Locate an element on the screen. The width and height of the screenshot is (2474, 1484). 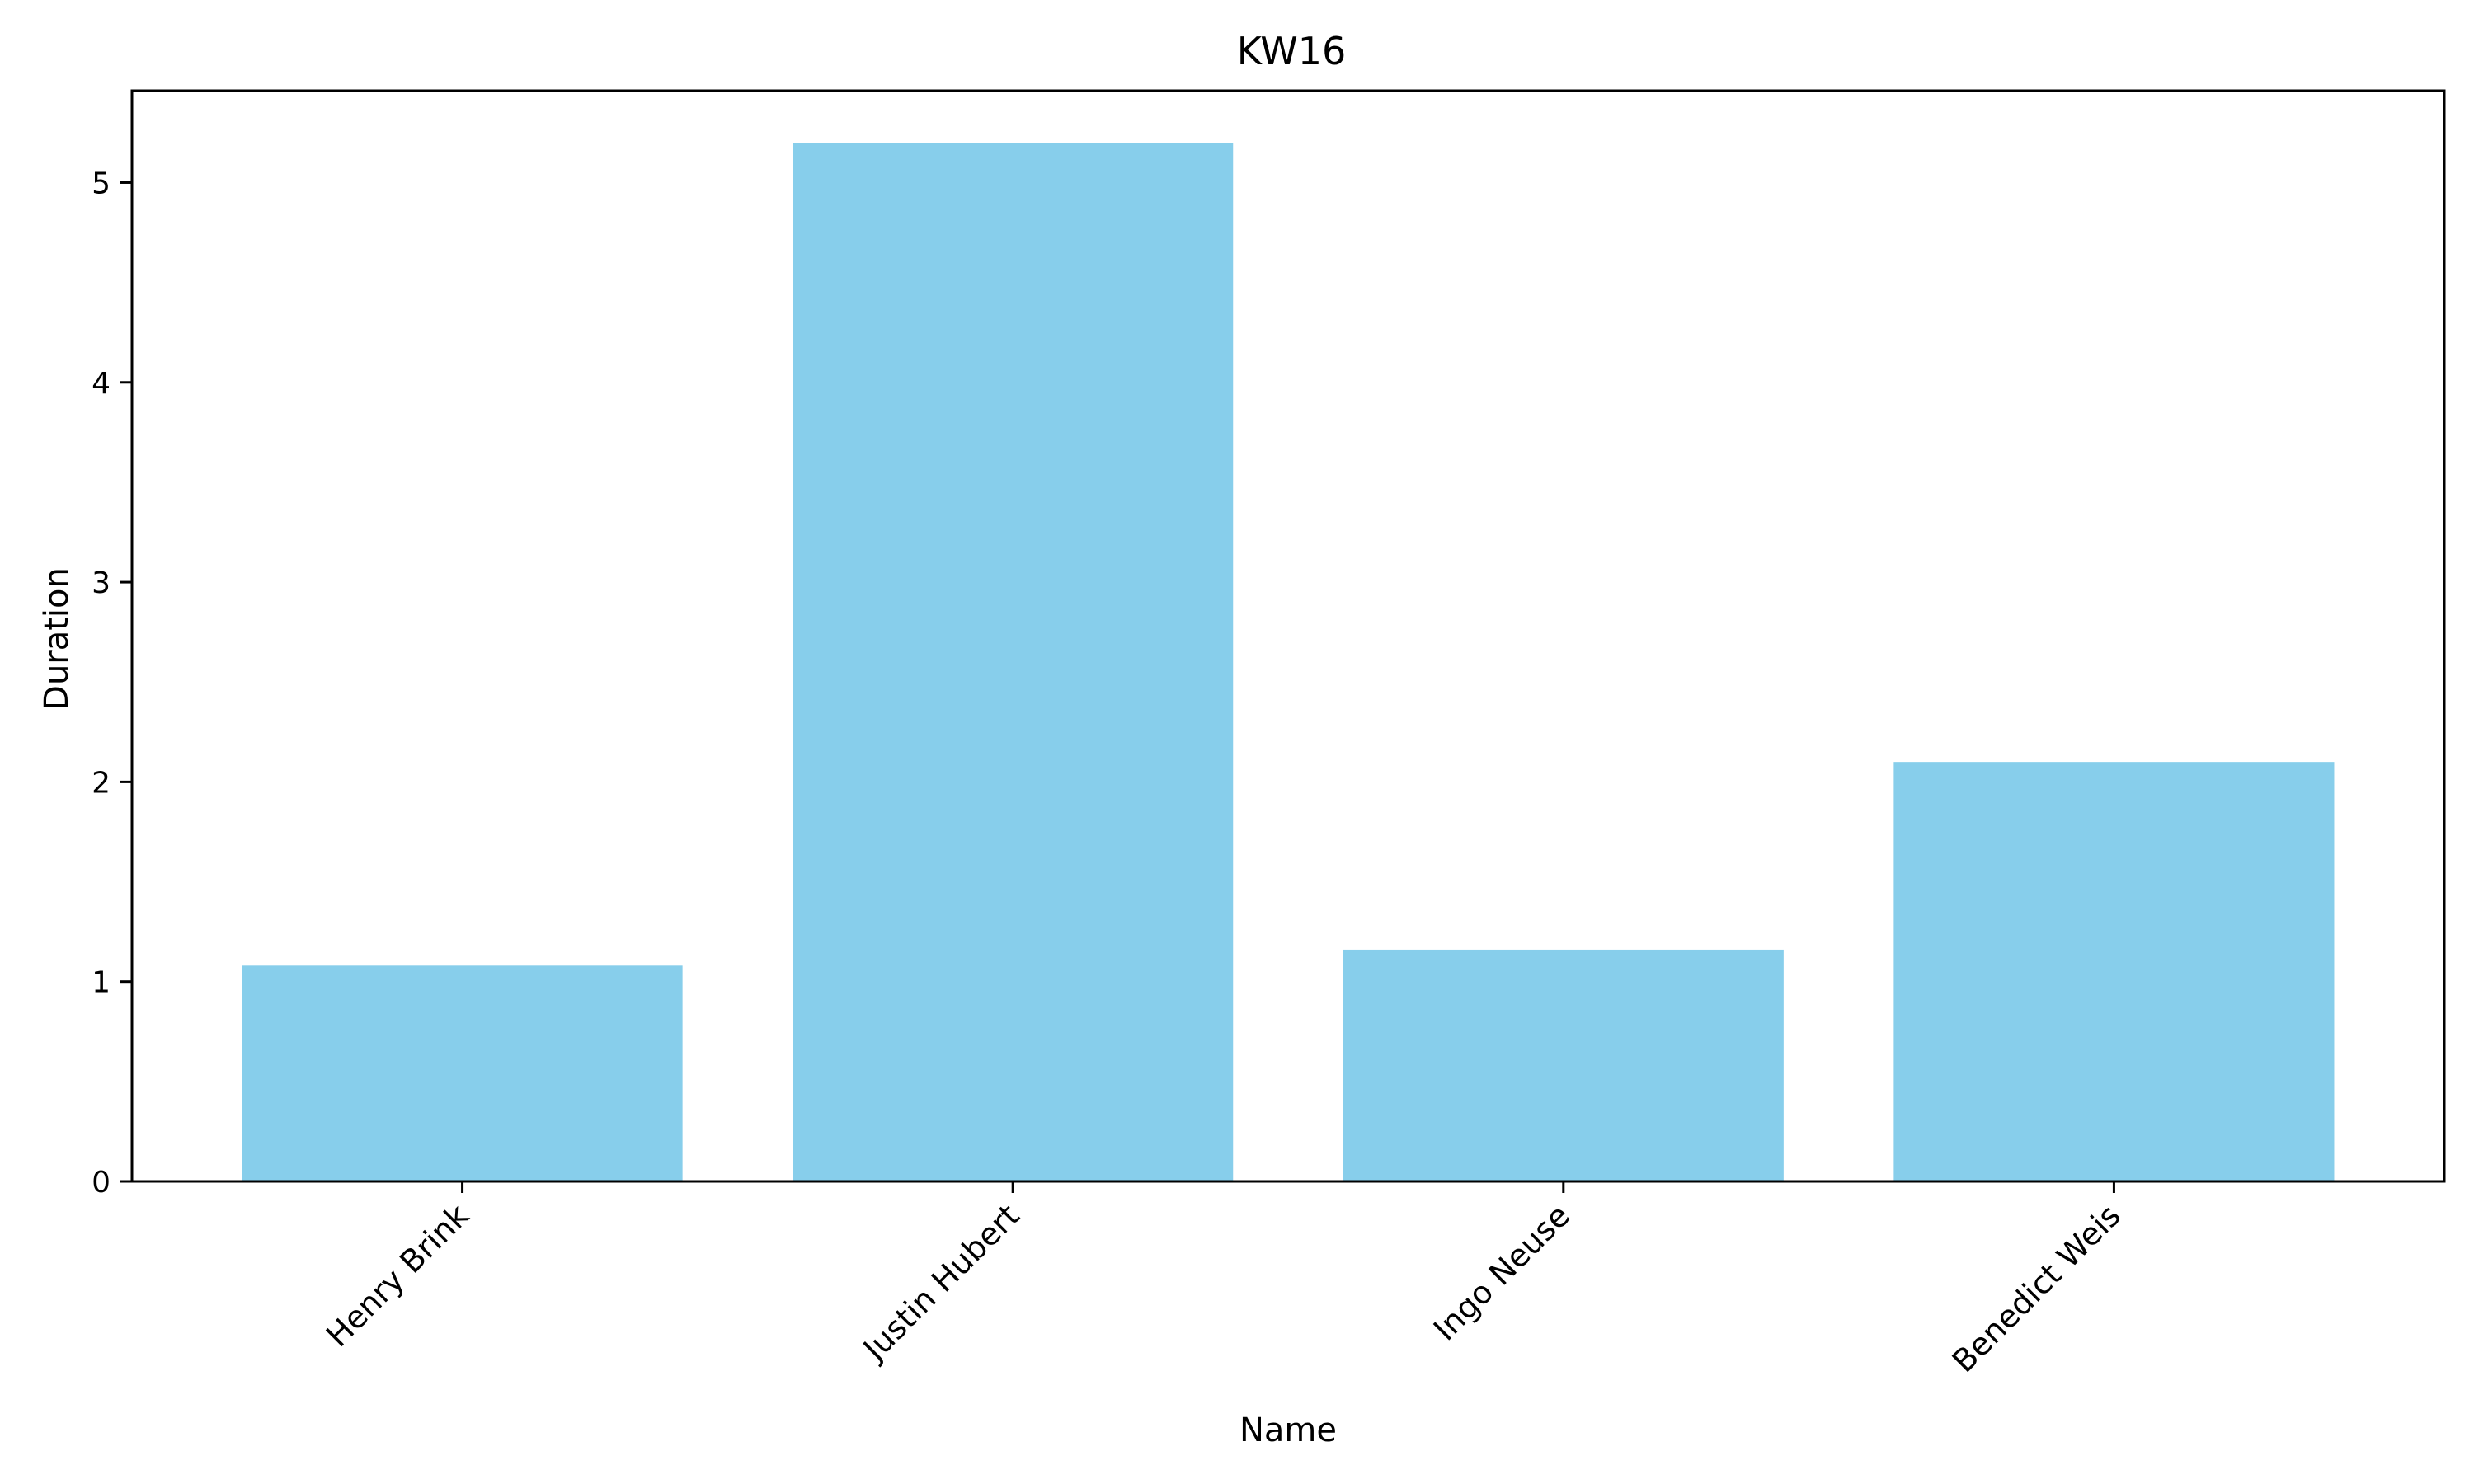
y-tick-label: 4 is located at coordinates (101, 384).